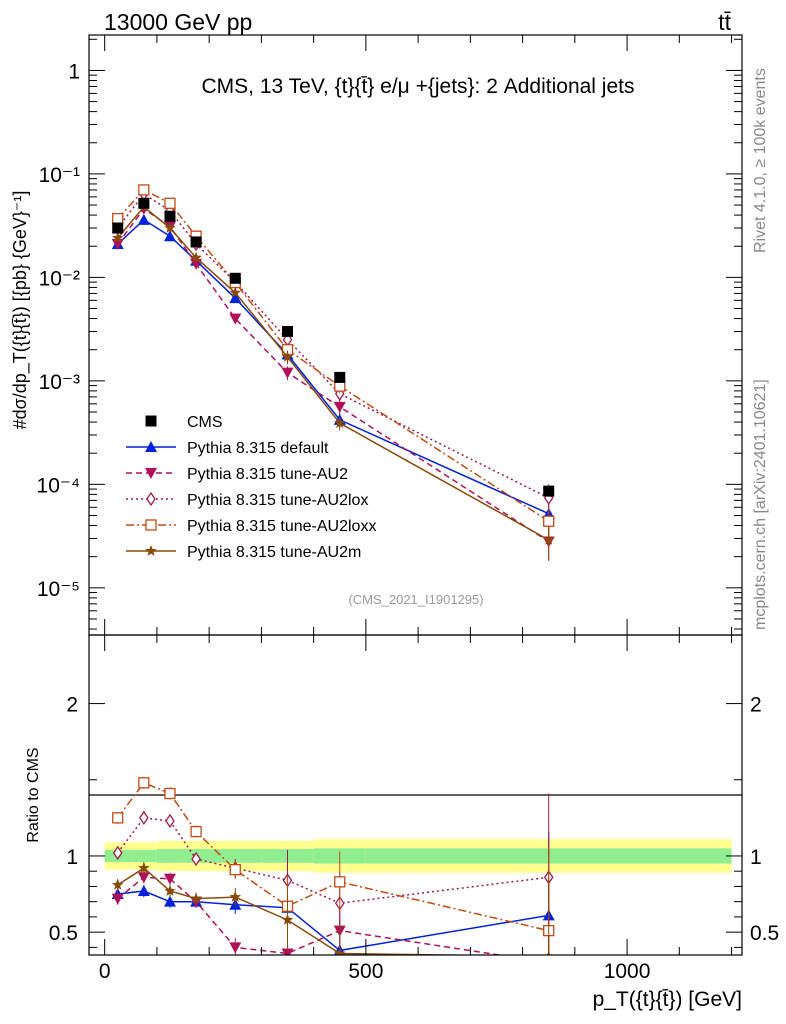 The height and width of the screenshot is (1024, 786). I want to click on main-y-axis-label: #dσ/dp_T({t}{t̄}) [{pb} {GeV}⁻¹], so click(20, 310).